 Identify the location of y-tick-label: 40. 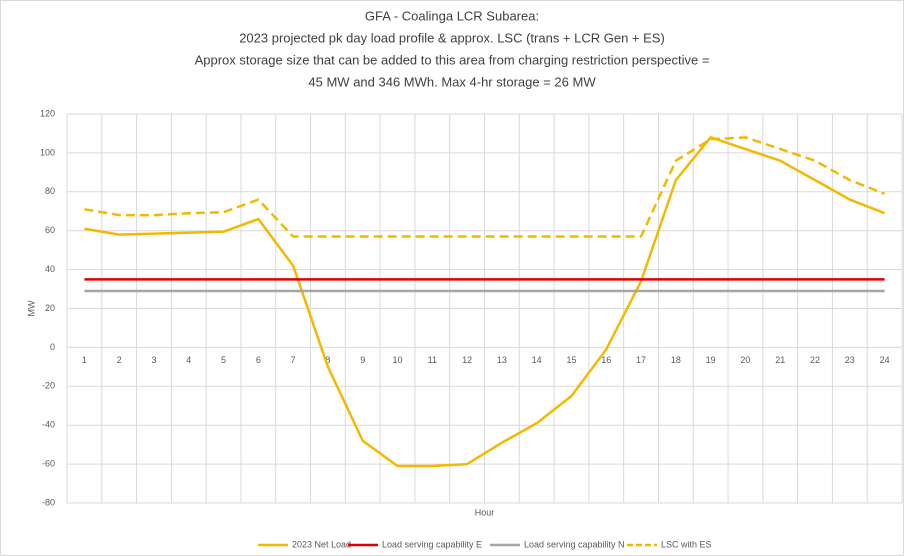
(50, 269).